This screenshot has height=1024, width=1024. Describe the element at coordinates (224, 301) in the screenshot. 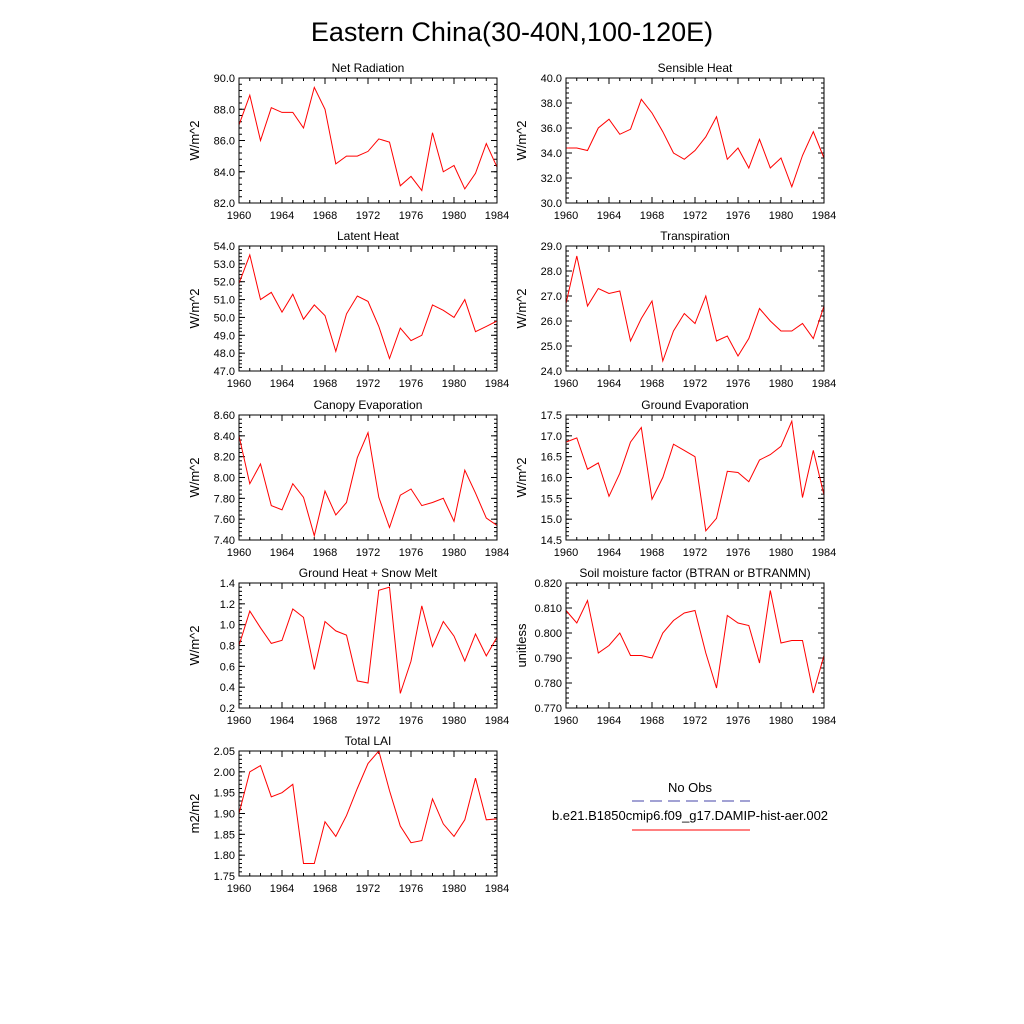

I see `y-tick-label: 51.0` at that location.